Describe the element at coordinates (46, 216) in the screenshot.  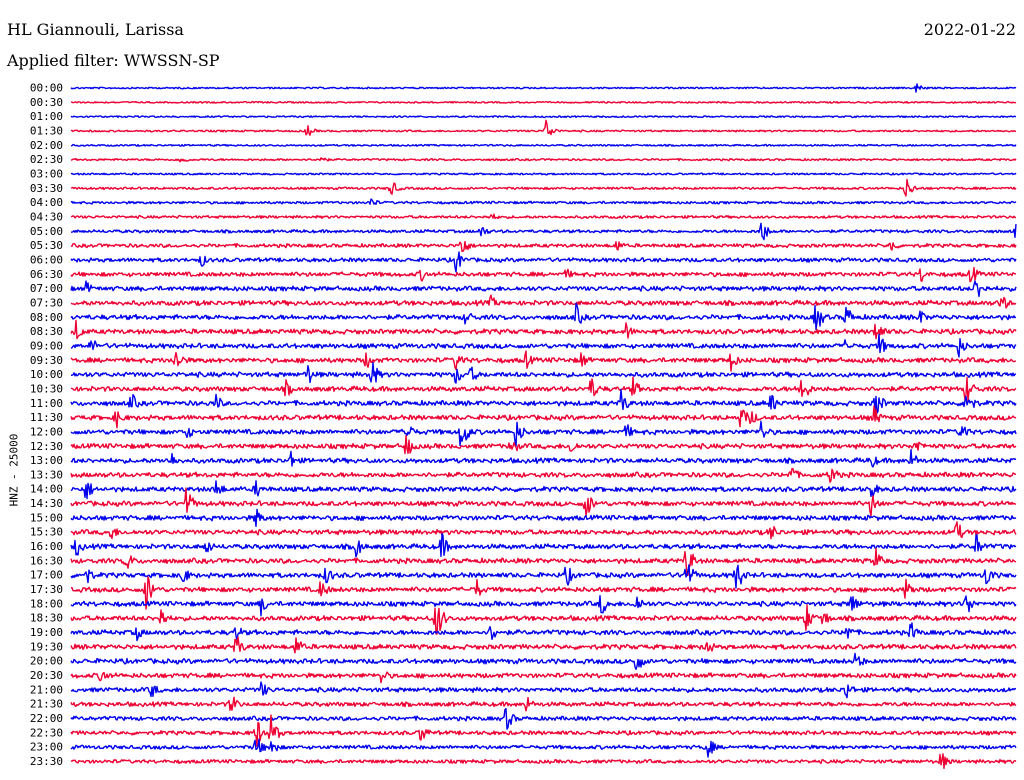
I see `time-label: 04:30` at that location.